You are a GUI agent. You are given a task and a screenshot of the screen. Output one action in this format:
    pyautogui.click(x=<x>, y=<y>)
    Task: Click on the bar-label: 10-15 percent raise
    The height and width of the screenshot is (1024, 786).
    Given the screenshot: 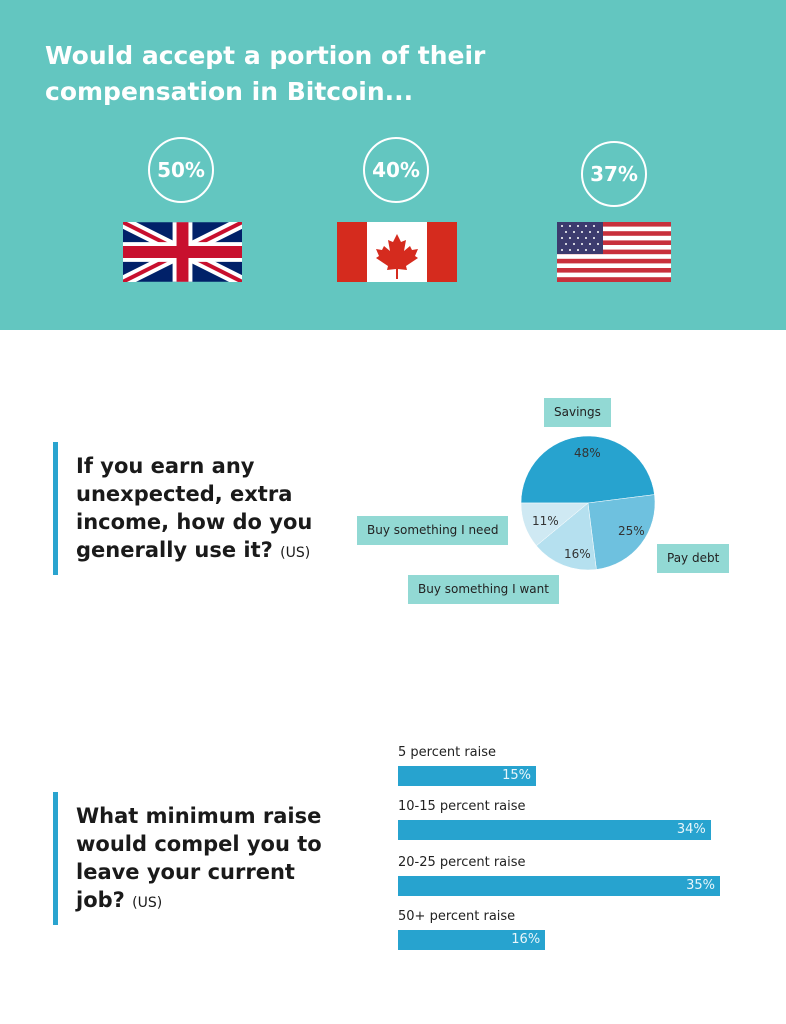 What is the action you would take?
    pyautogui.click(x=462, y=806)
    